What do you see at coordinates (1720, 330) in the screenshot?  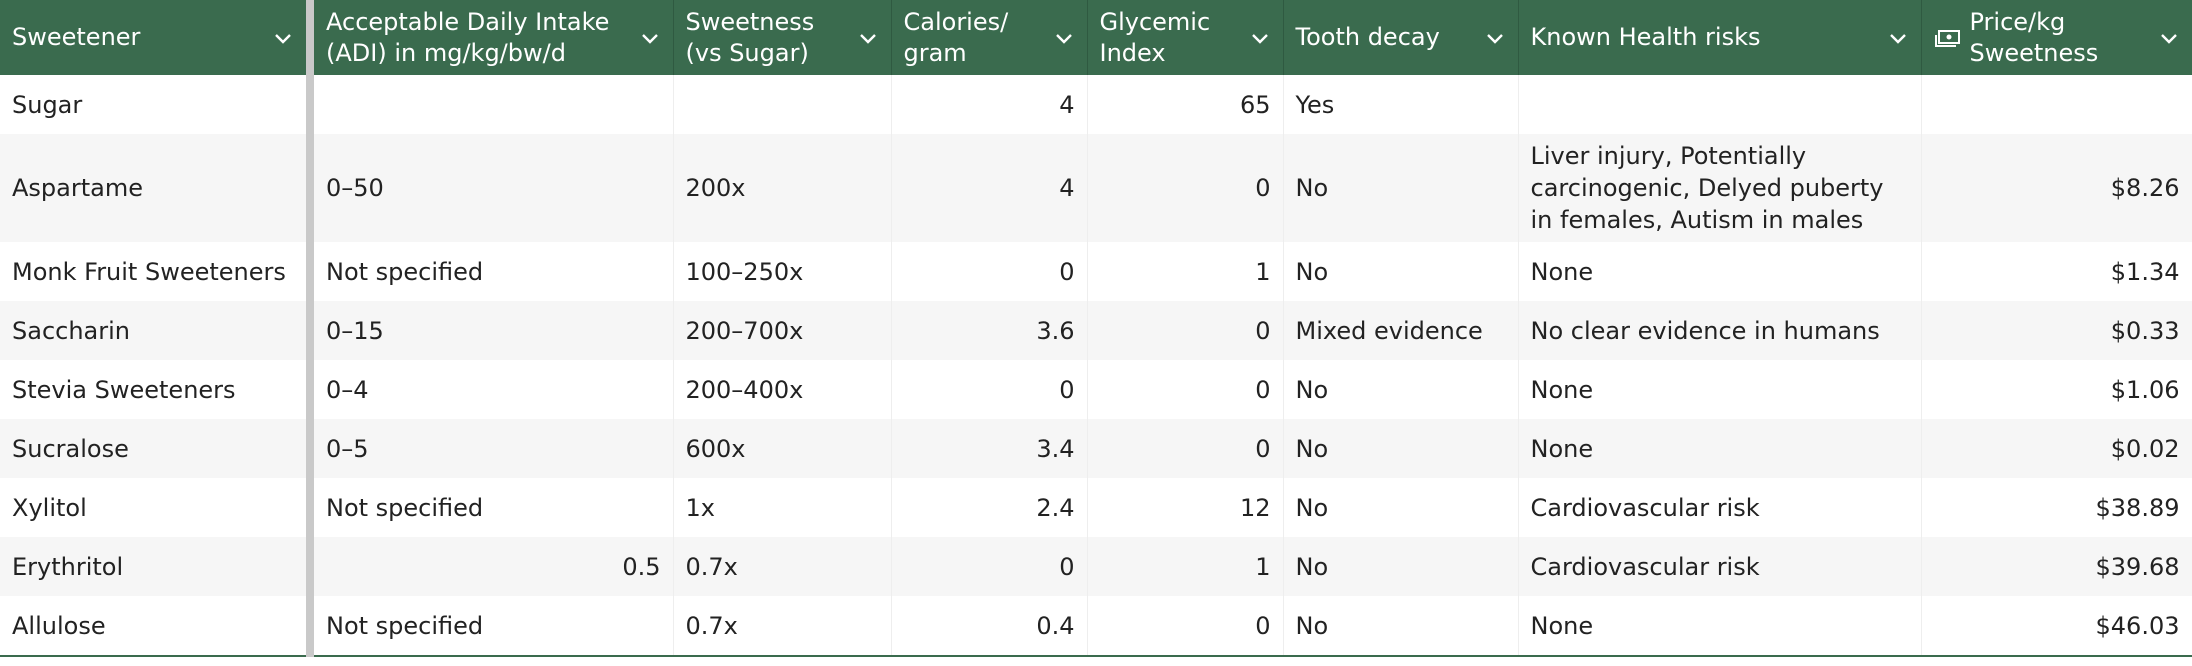 I see `table-cell: No clear evidence in humans` at bounding box center [1720, 330].